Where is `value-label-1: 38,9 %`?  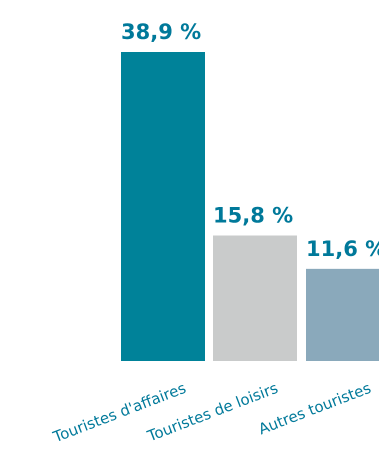
value-label-1: 38,9 % is located at coordinates (161, 32).